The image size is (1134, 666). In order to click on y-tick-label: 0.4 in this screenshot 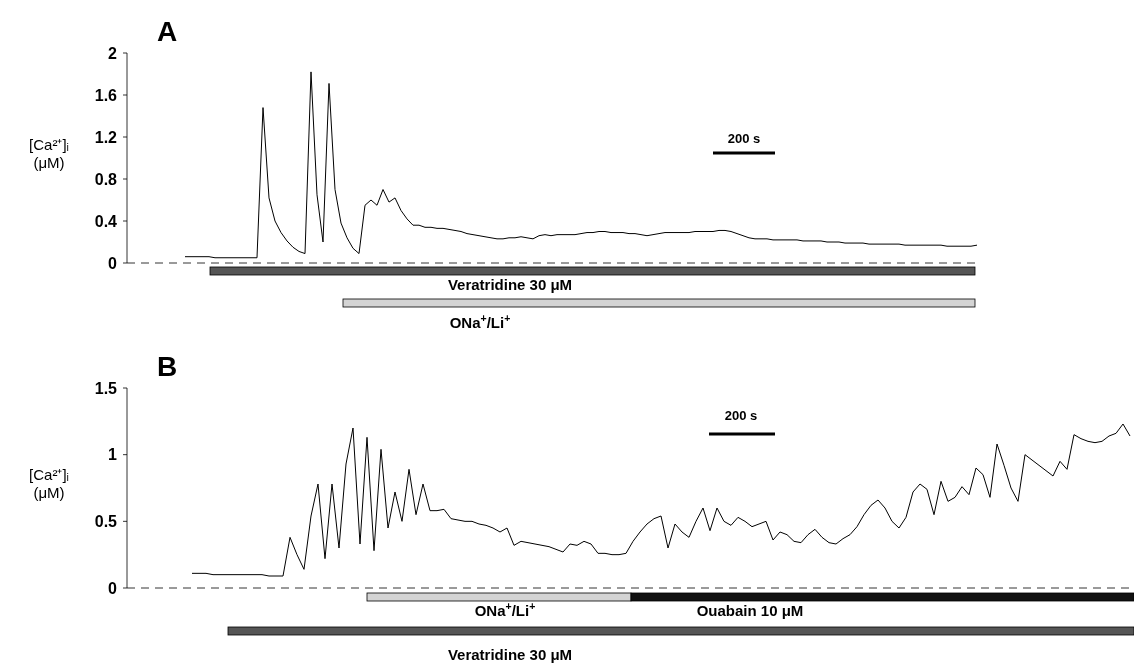, I will do `click(106, 221)`.